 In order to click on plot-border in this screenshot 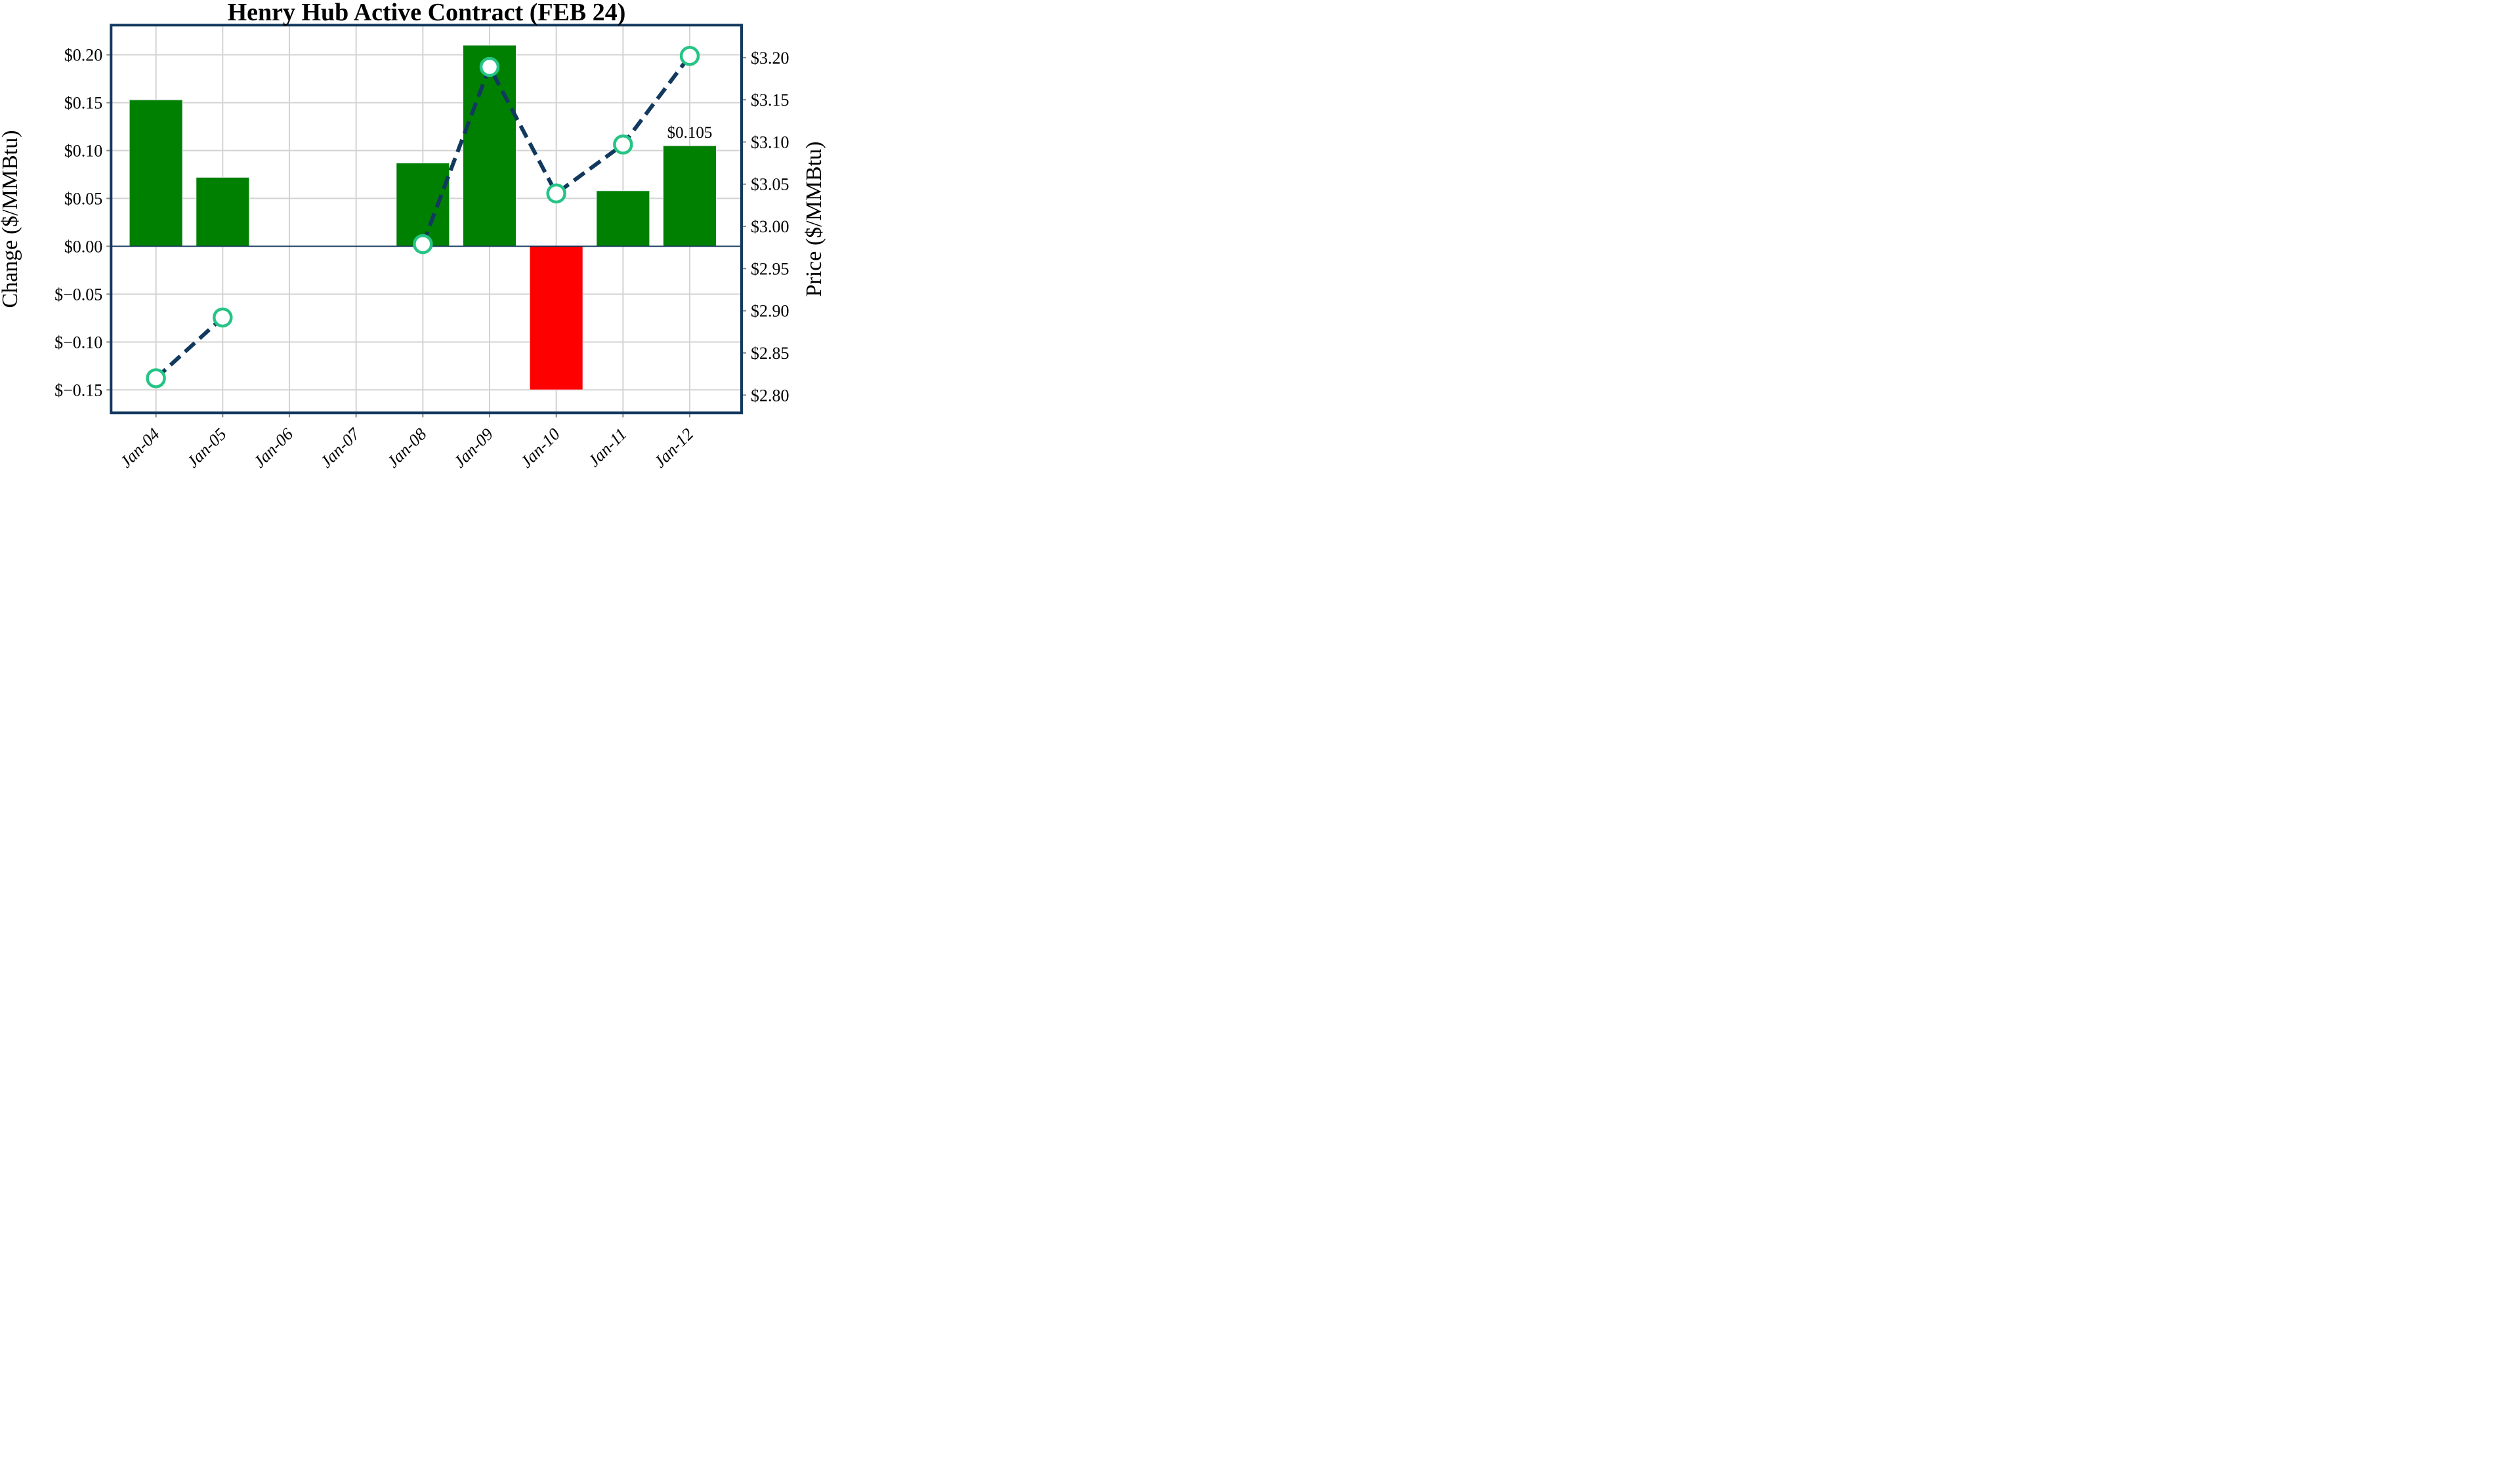, I will do `click(427, 219)`.